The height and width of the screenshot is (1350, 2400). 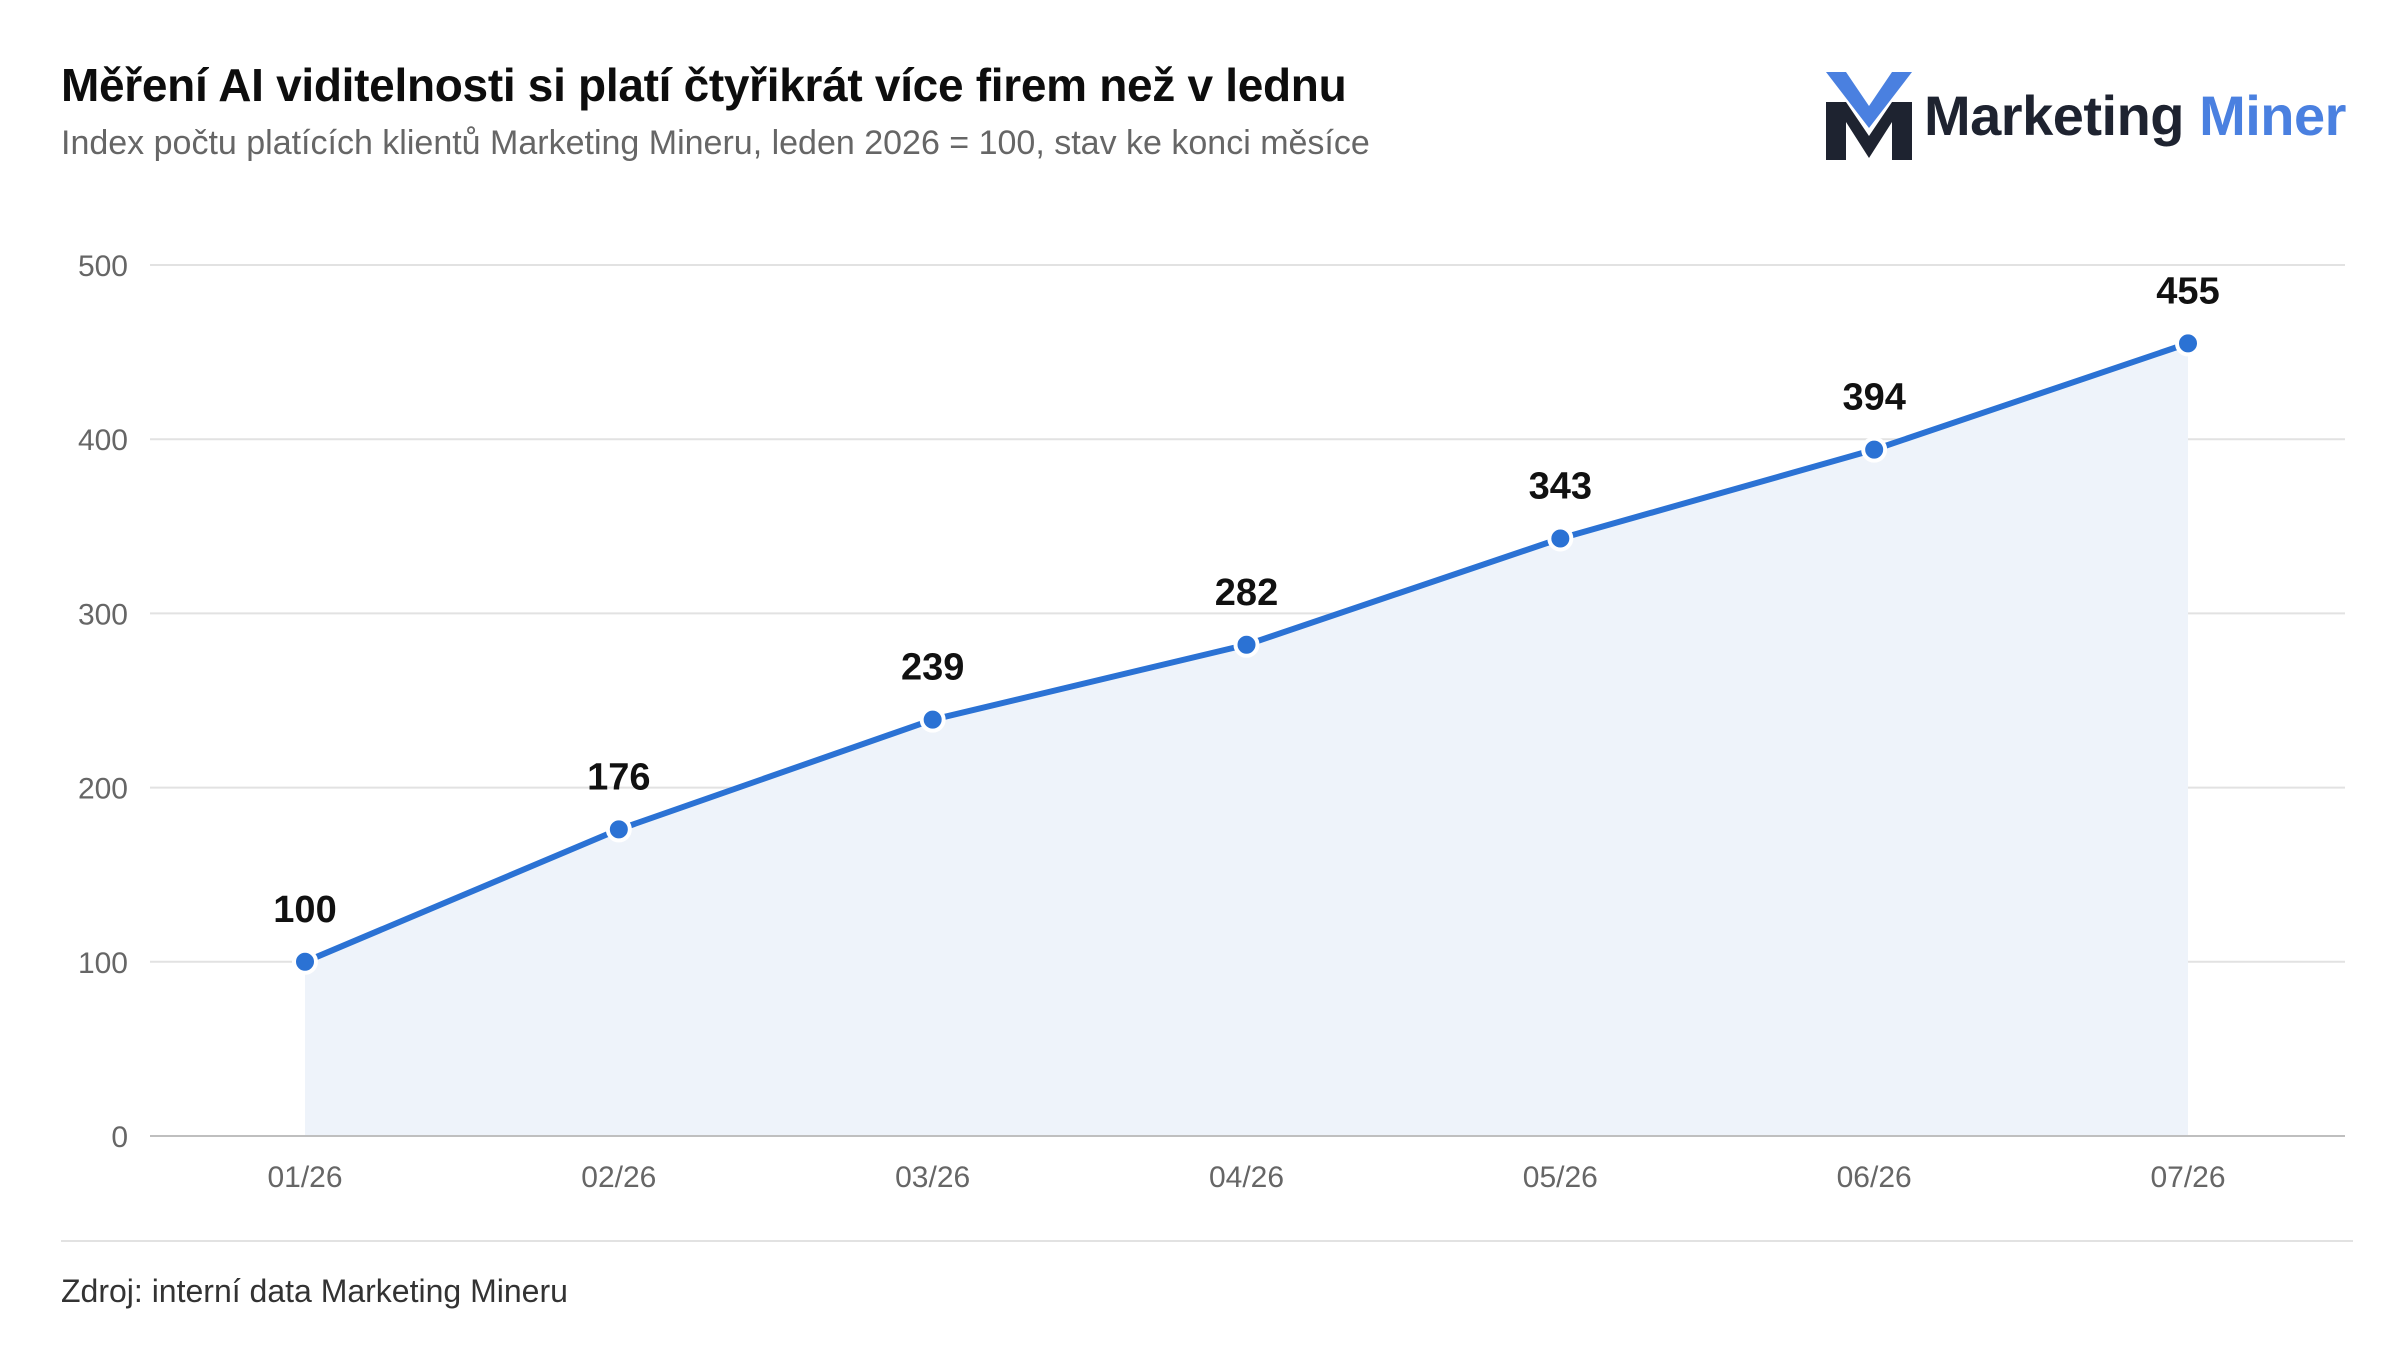 I want to click on data-label: 176, so click(x=618, y=777).